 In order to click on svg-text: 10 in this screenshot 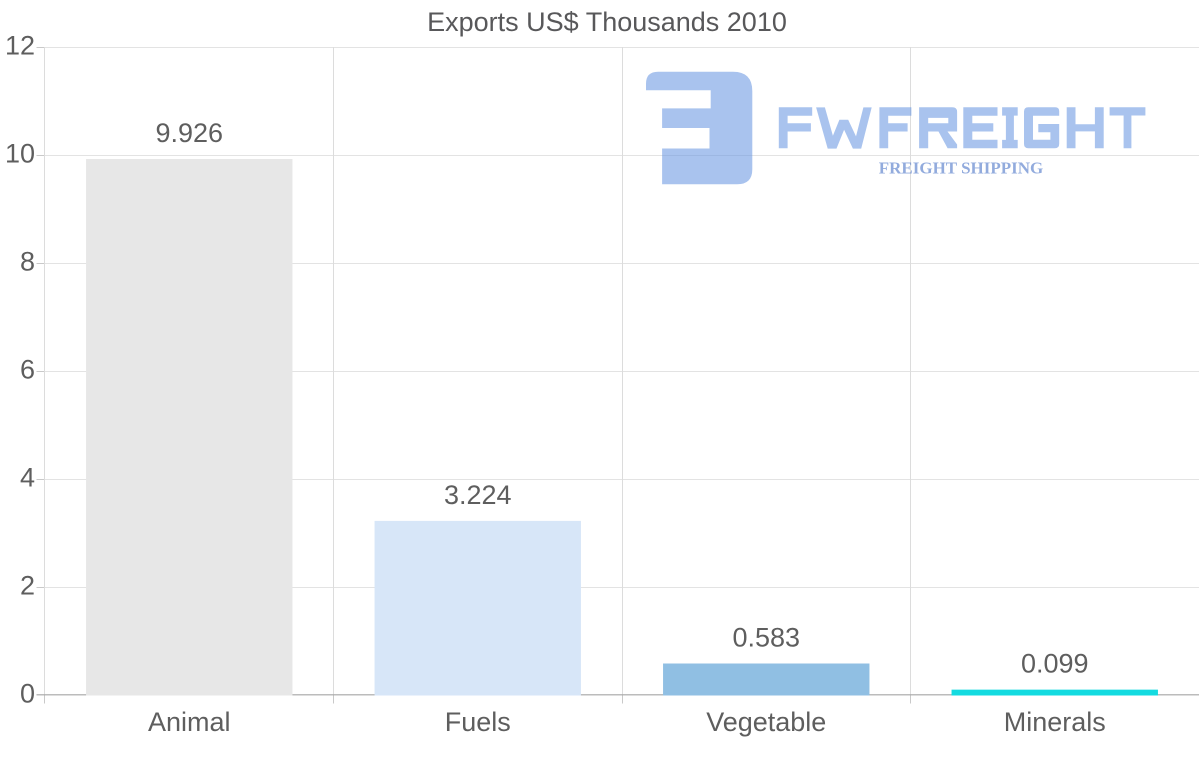, I will do `click(20, 154)`.